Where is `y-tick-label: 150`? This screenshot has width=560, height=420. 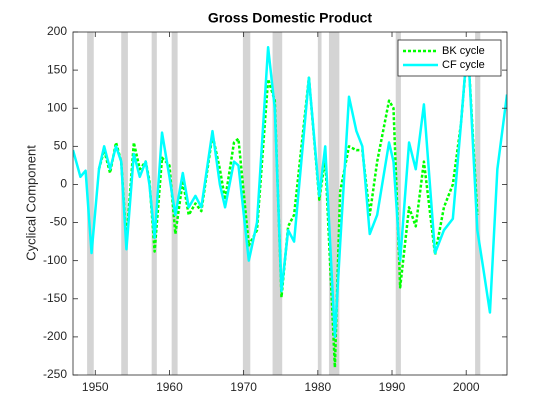
y-tick-label: 150 is located at coordinates (57, 69).